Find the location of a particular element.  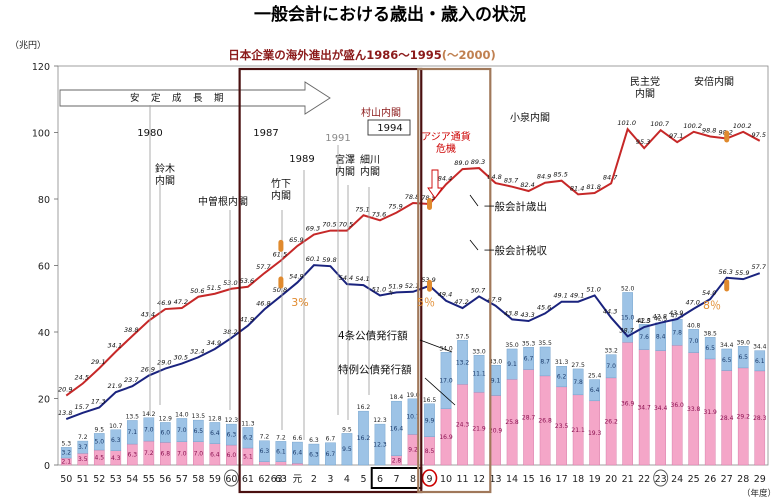

tax-8-label: 8％ is located at coordinates (712, 305).